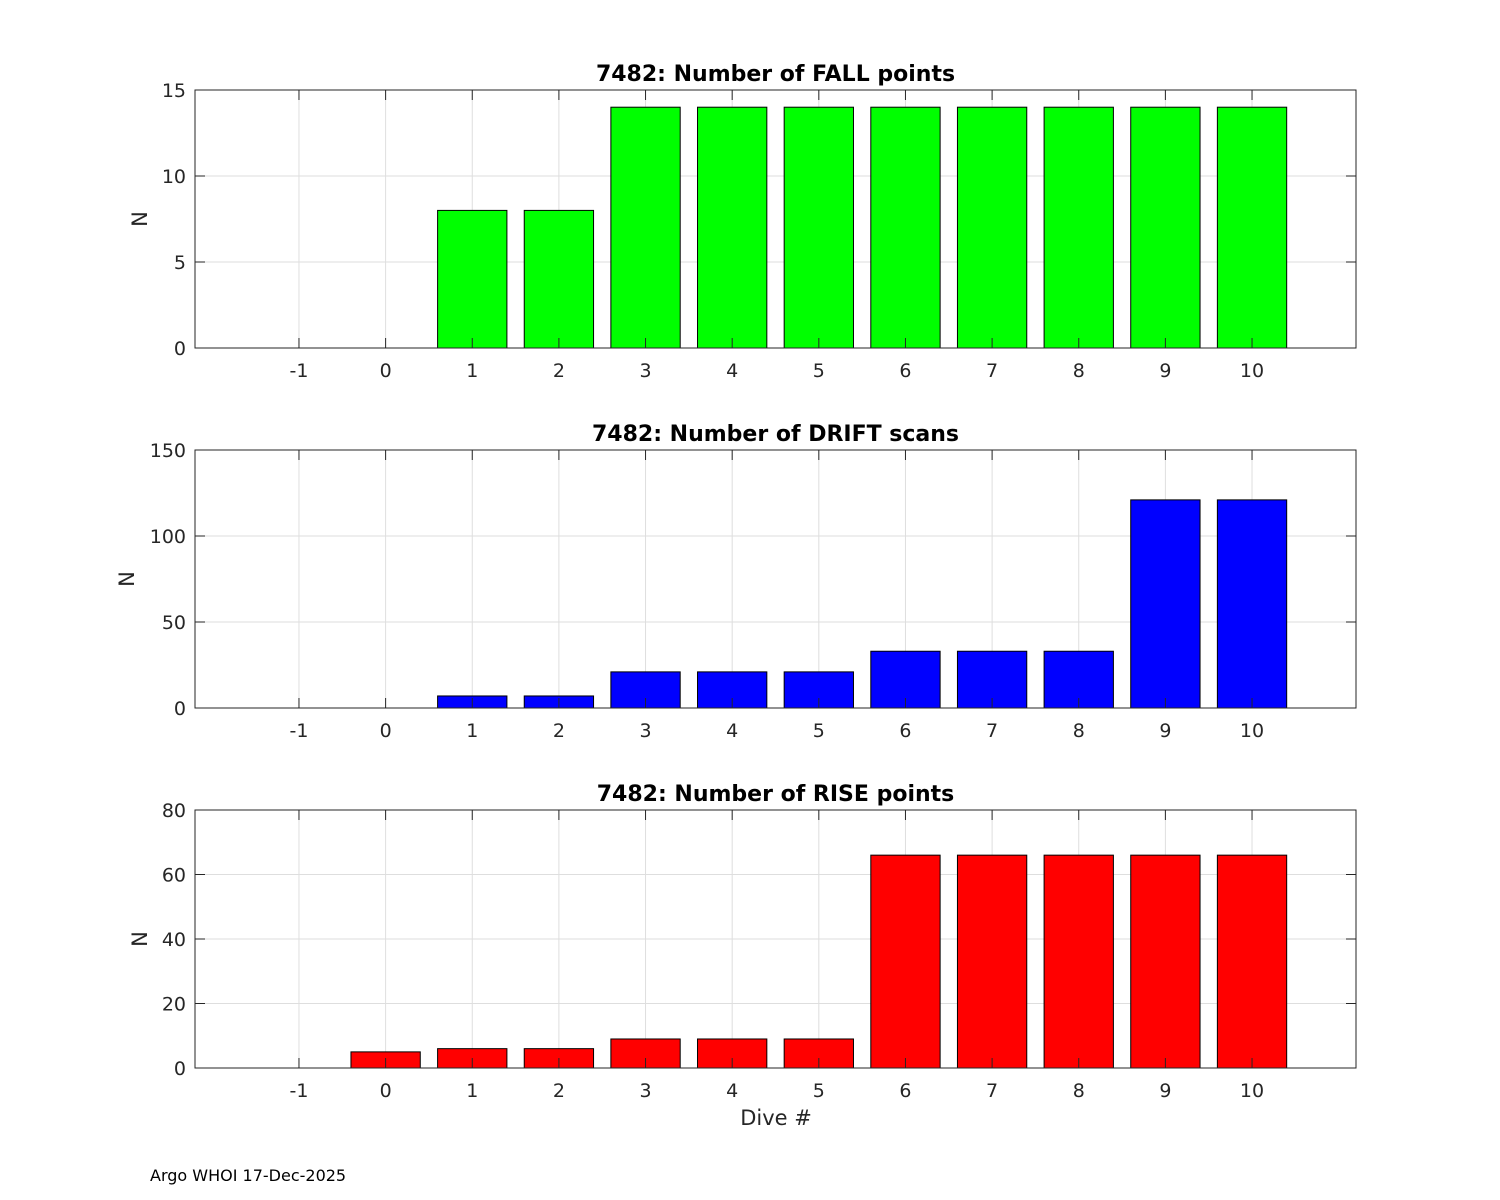  I want to click on drift-chart-title: 7482: Number of DRIFT scans, so click(775, 434).